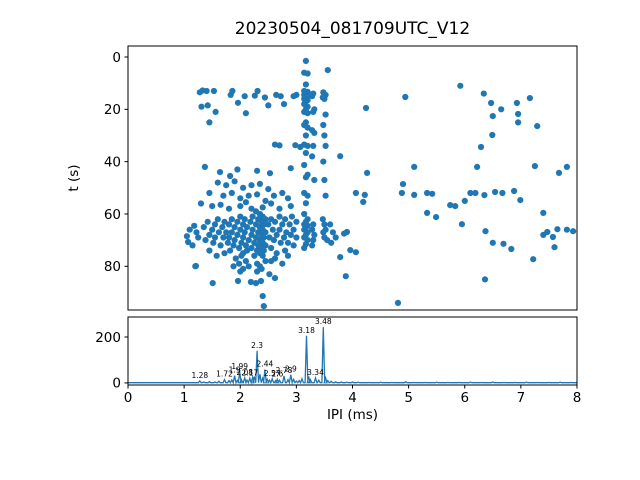  I want to click on peak-label: 2.08, so click(244, 372).